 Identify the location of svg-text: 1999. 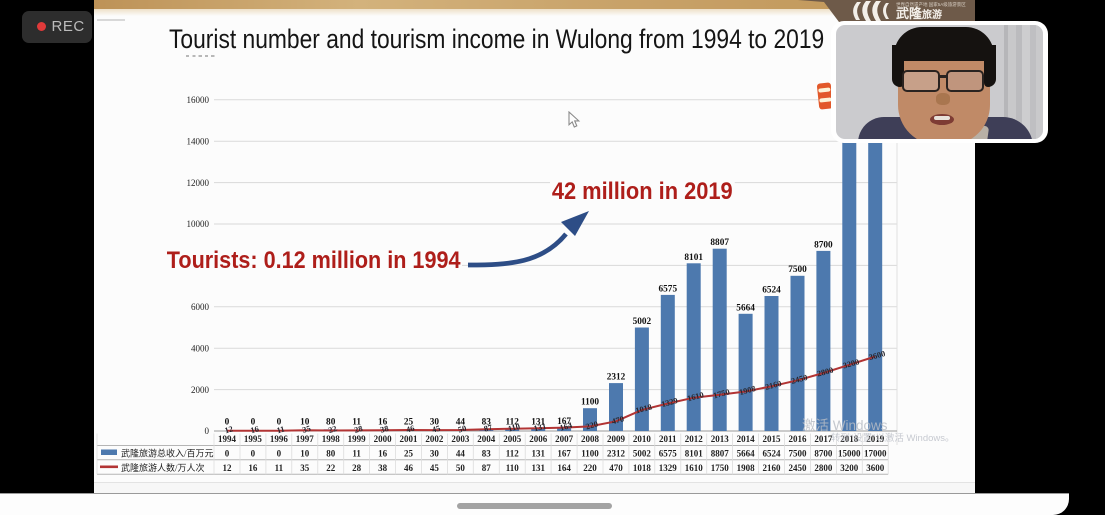
(357, 439).